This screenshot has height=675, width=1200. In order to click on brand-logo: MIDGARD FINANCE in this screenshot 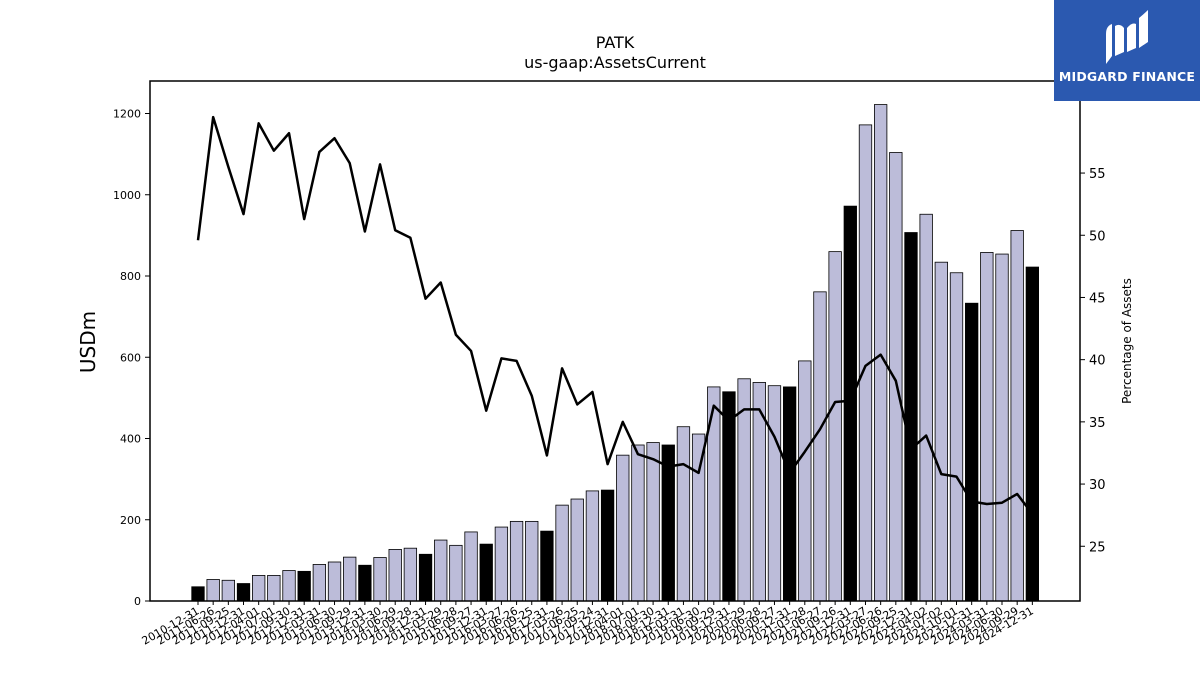, I will do `click(1127, 50)`.